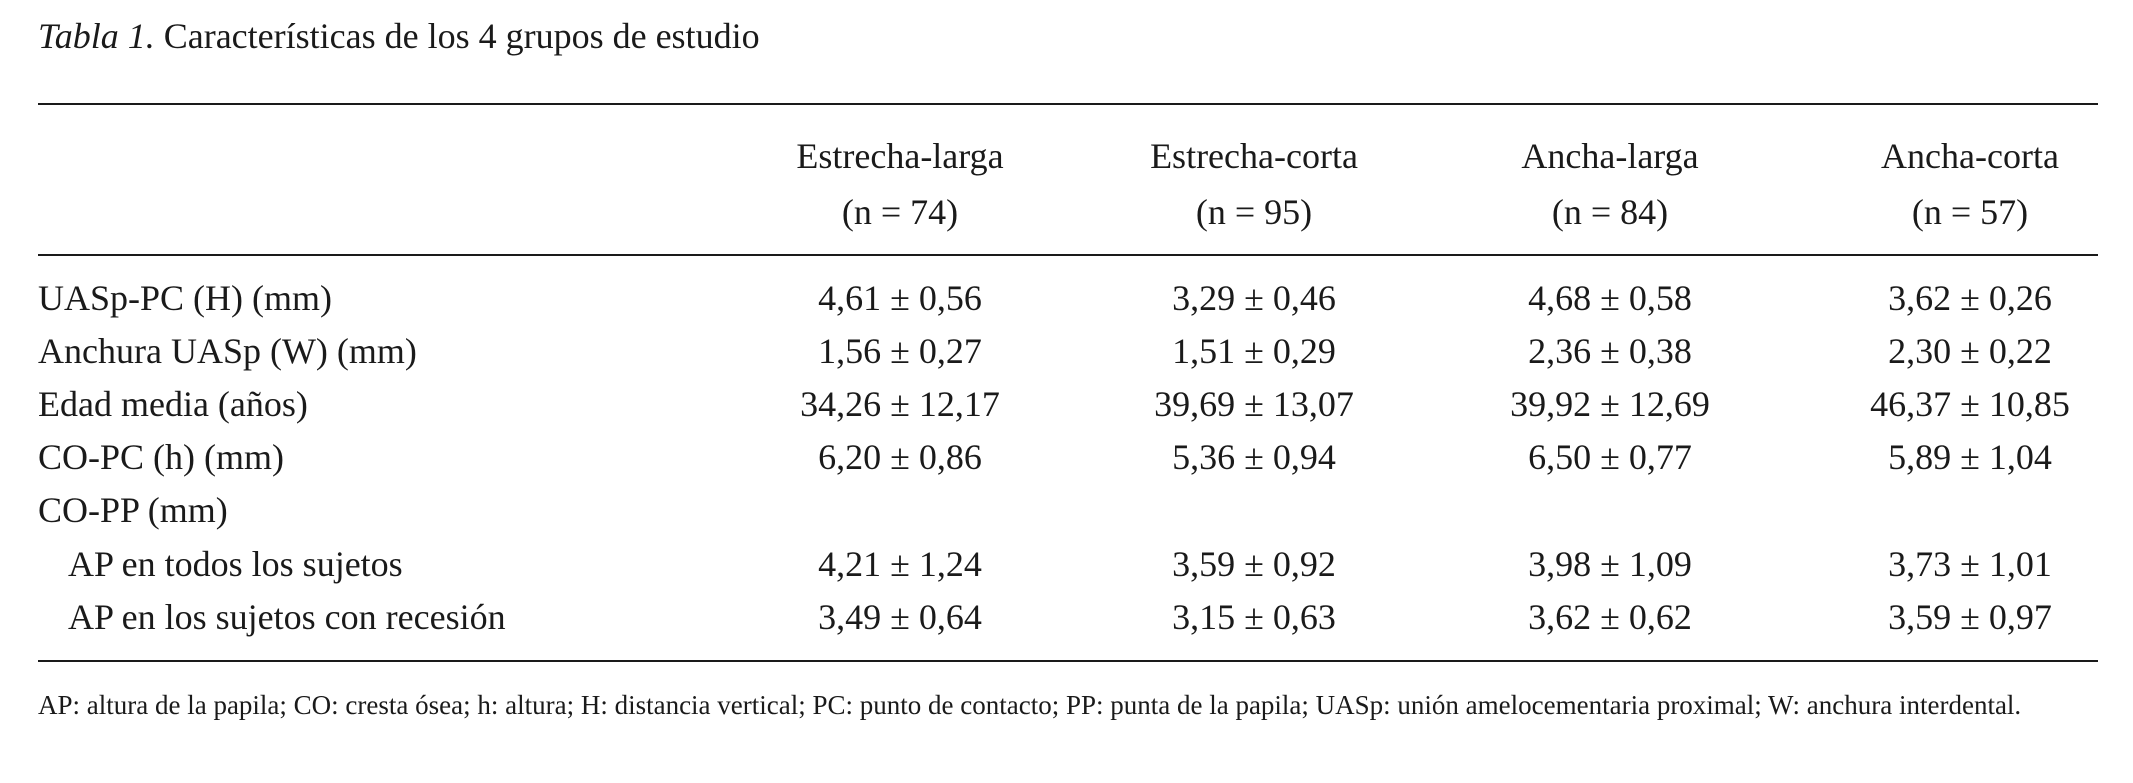 This screenshot has height=783, width=2133. Describe the element at coordinates (900, 212) in the screenshot. I see `column-header-n: (n = 74)` at that location.